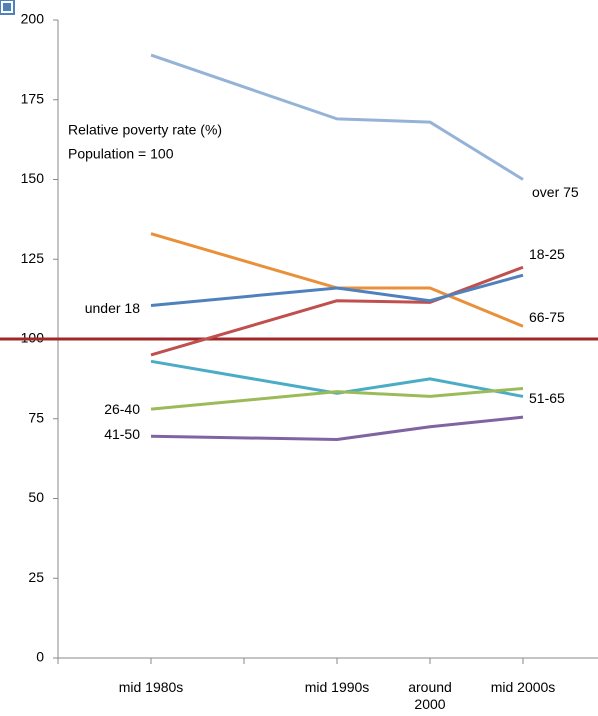  I want to click on series-label: 51-65, so click(547, 398).